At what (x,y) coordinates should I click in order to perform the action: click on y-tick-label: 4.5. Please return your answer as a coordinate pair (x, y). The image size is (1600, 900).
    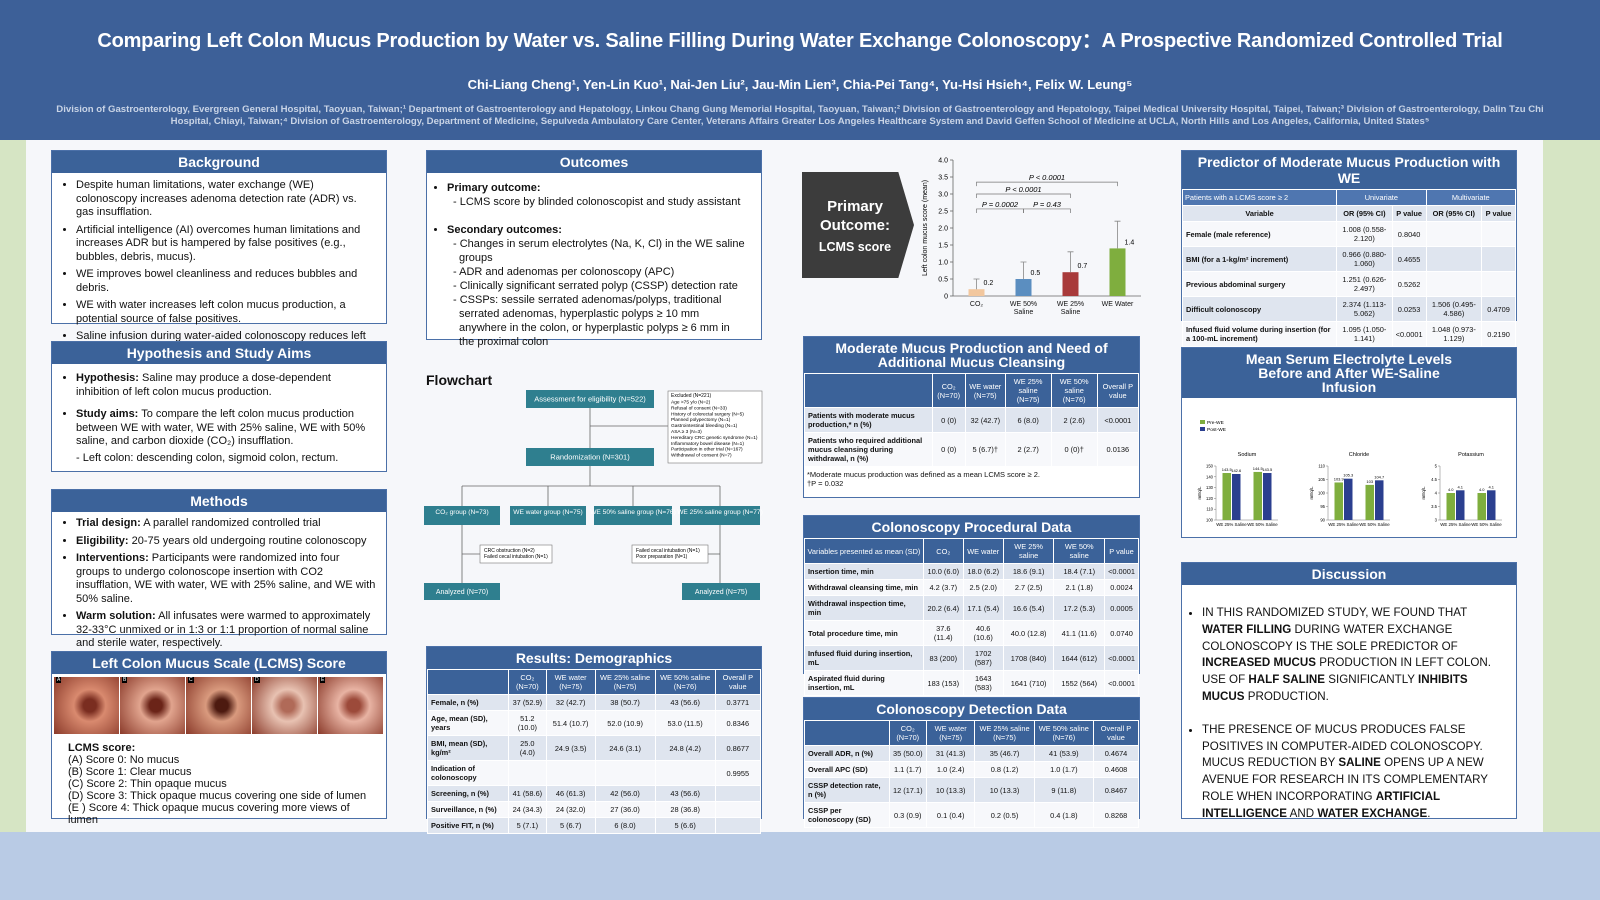
    Looking at the image, I should click on (1434, 479).